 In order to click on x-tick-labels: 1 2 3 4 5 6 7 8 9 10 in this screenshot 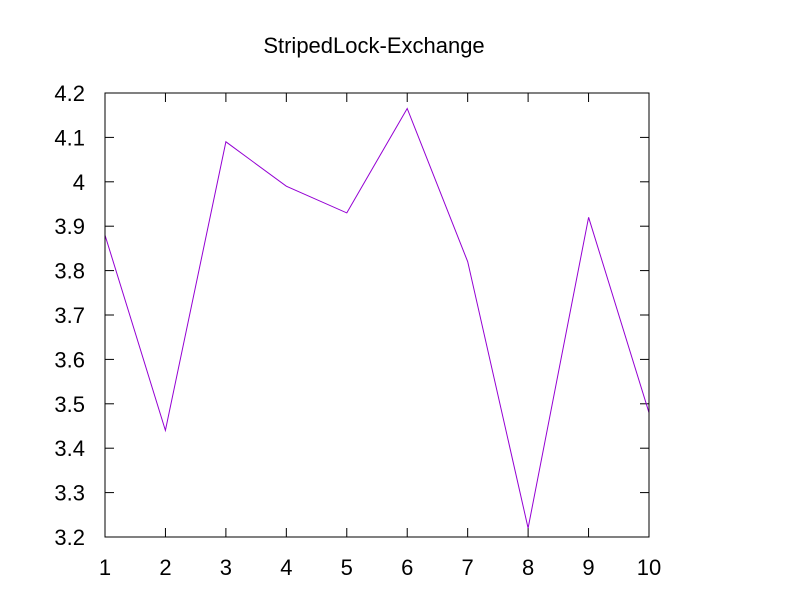, I will do `click(380, 567)`.